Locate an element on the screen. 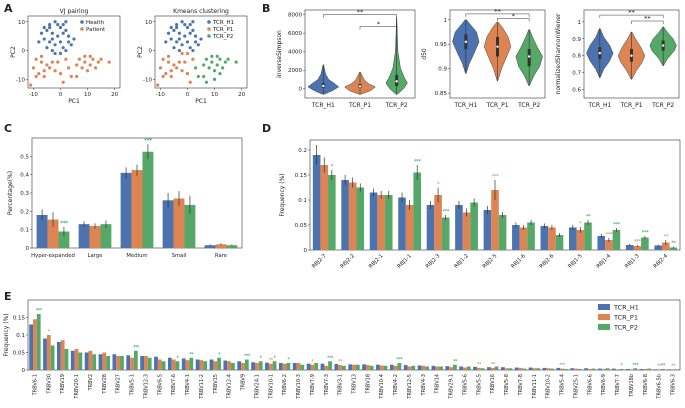 This screenshot has width=685, height=408. chart-B2-ytick-label: 0.9 is located at coordinates (442, 70).